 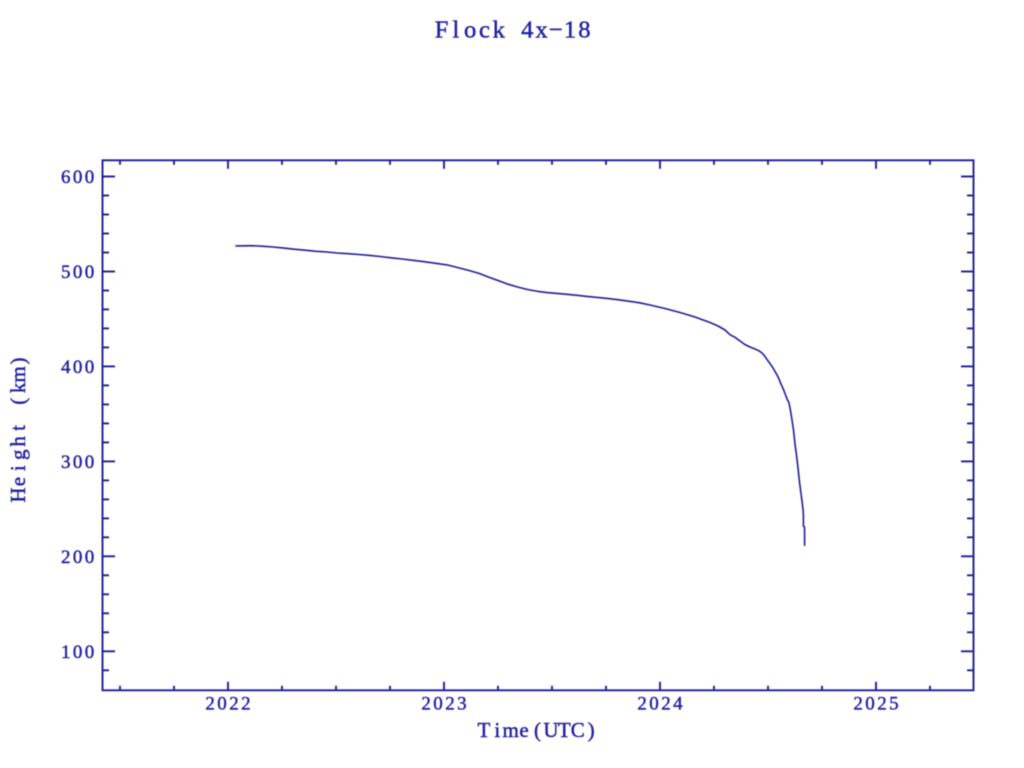 I want to click on svg-text: 100, so click(x=77, y=652).